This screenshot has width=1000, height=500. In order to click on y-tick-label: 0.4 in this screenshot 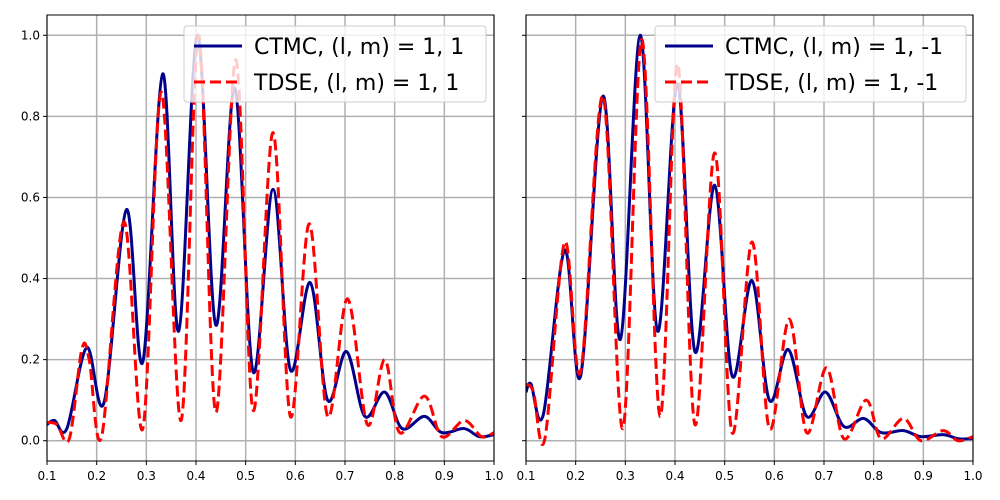, I will do `click(30, 279)`.